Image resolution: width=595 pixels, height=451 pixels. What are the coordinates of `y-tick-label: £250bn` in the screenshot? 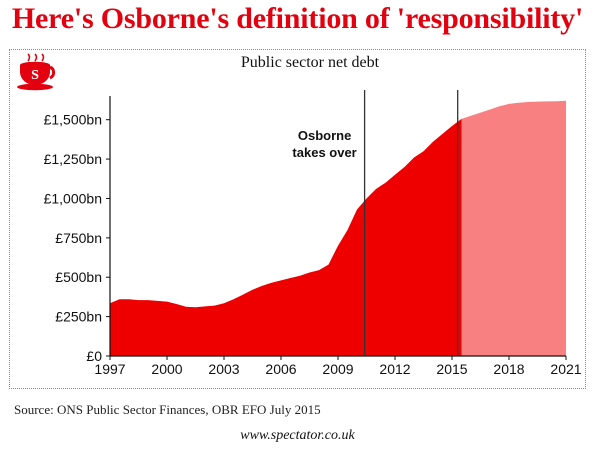 It's located at (78, 317).